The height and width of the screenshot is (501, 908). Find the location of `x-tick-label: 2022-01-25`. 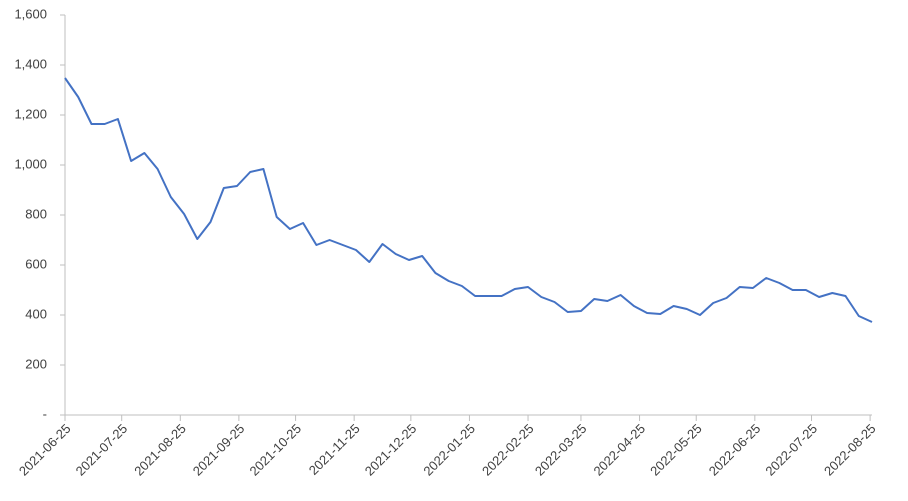

x-tick-label: 2022-01-25 is located at coordinates (449, 450).